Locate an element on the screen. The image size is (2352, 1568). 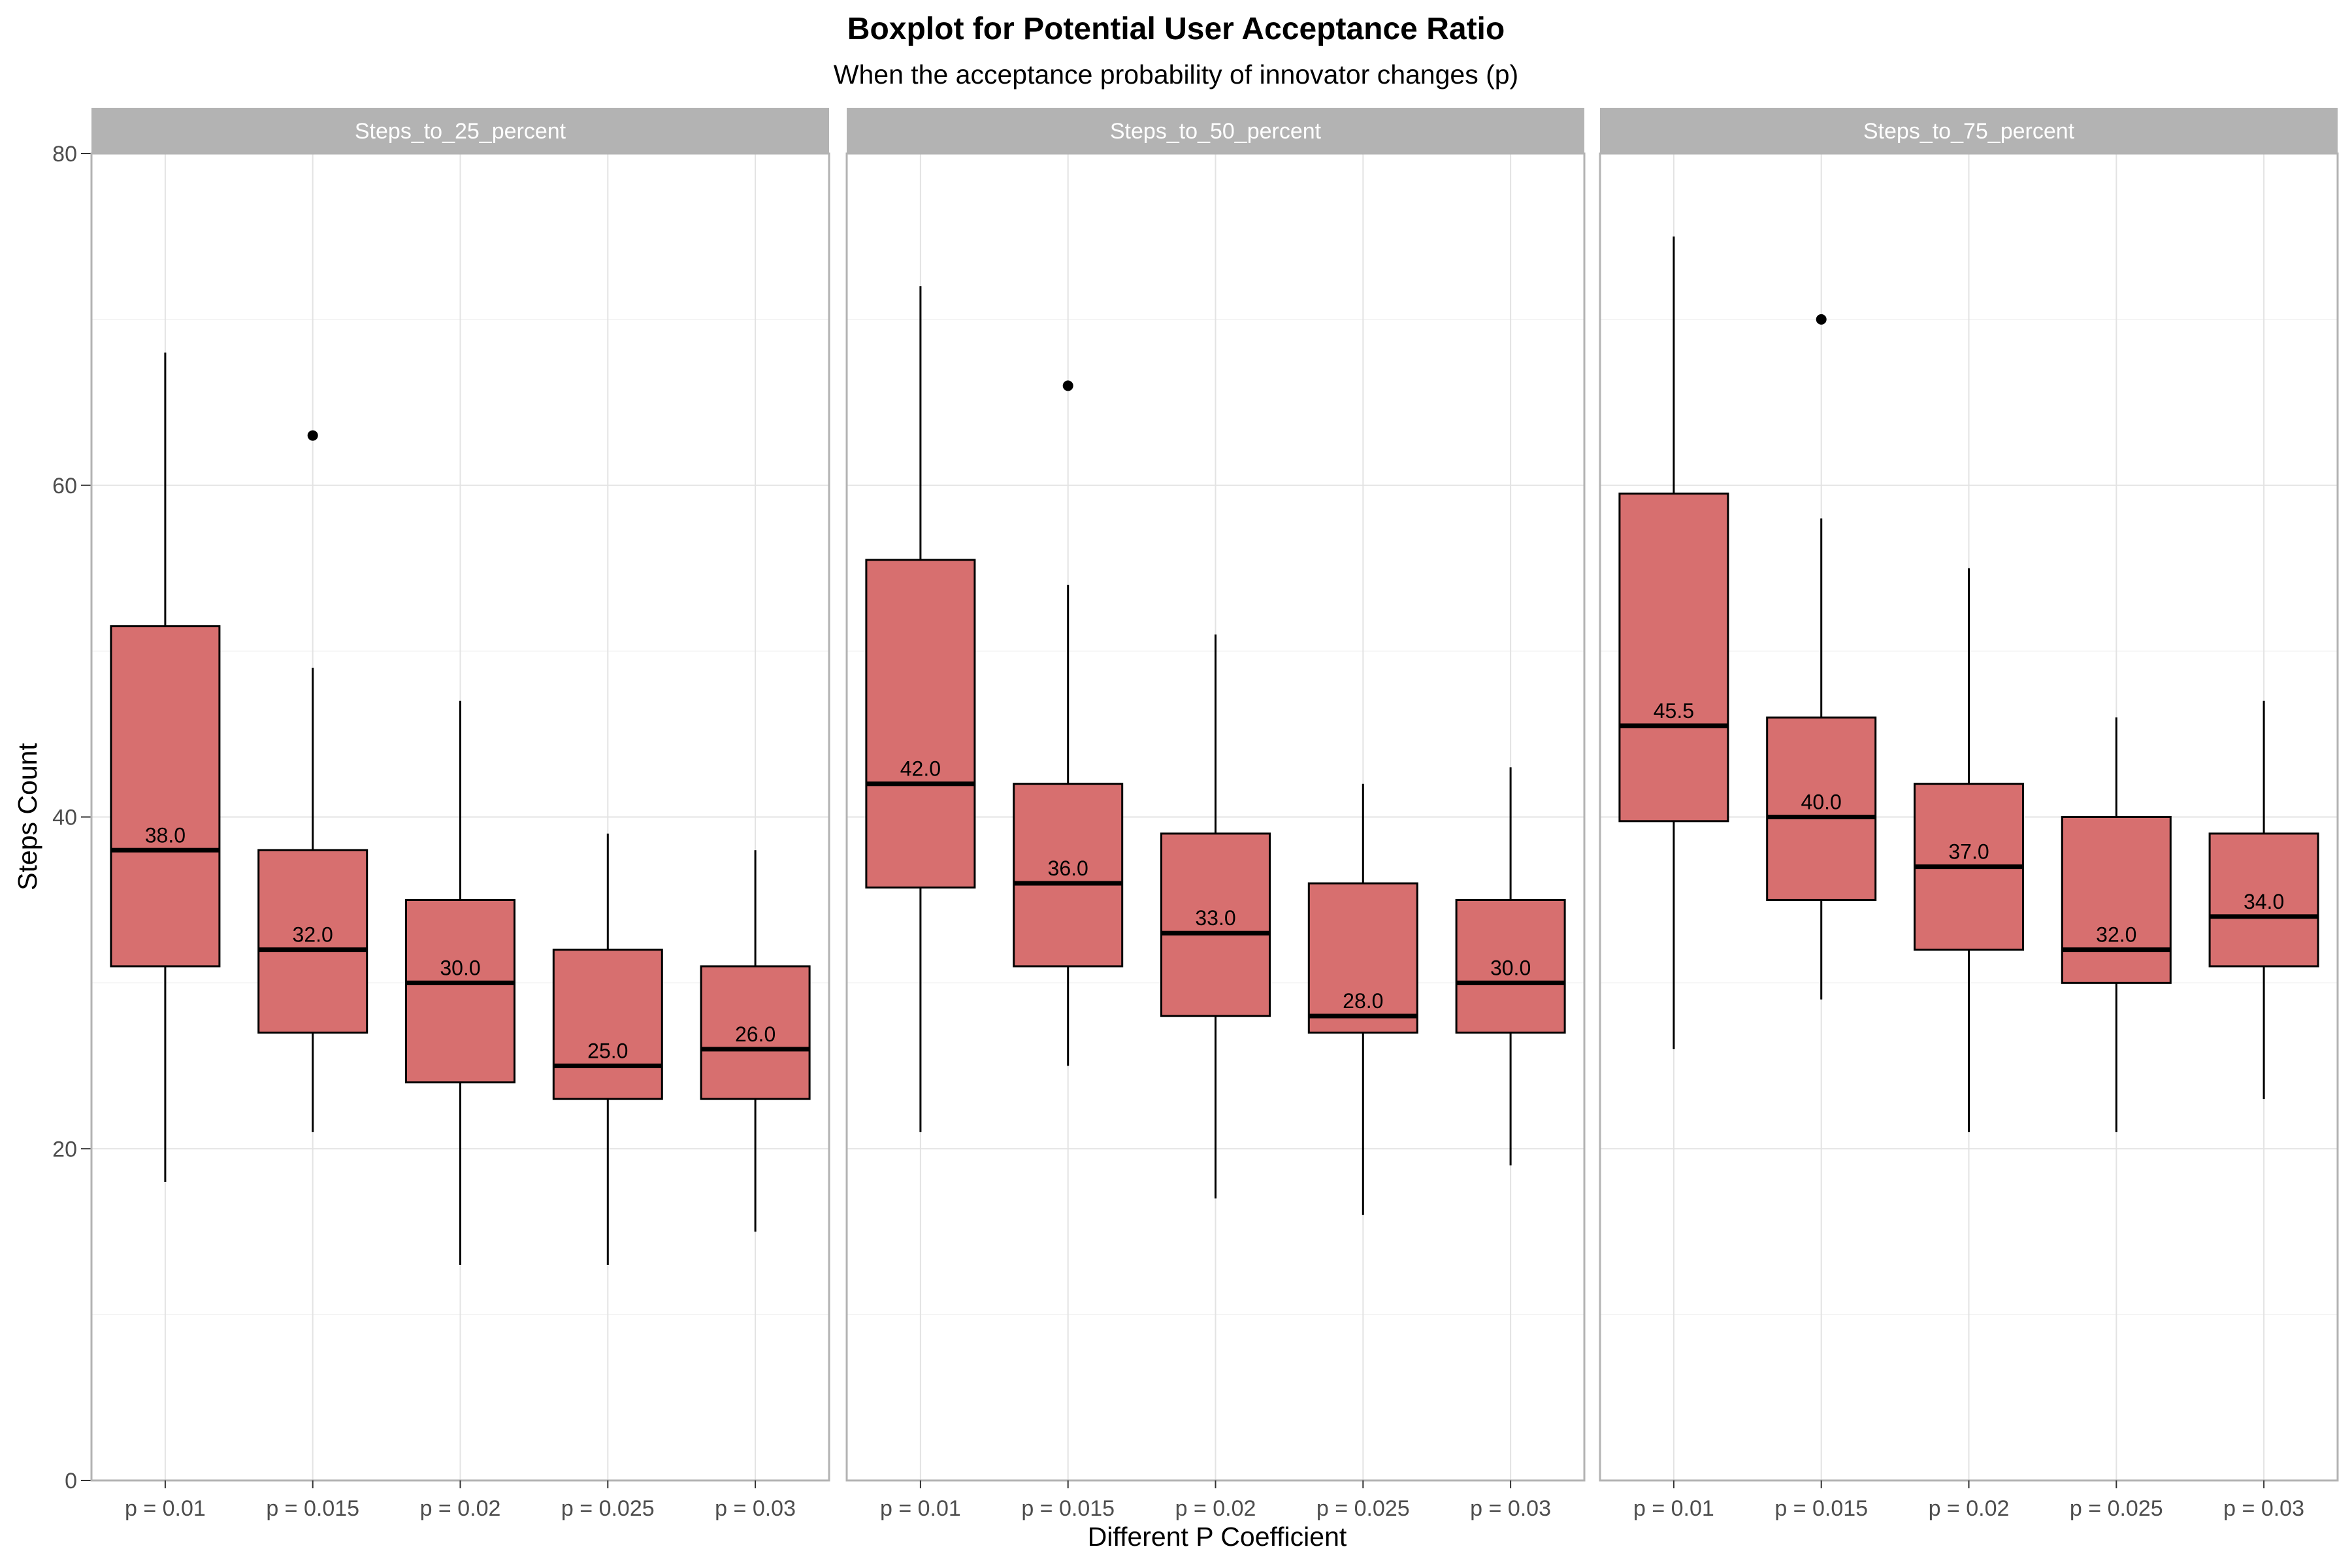
median-label: 42.0 is located at coordinates (920, 769).